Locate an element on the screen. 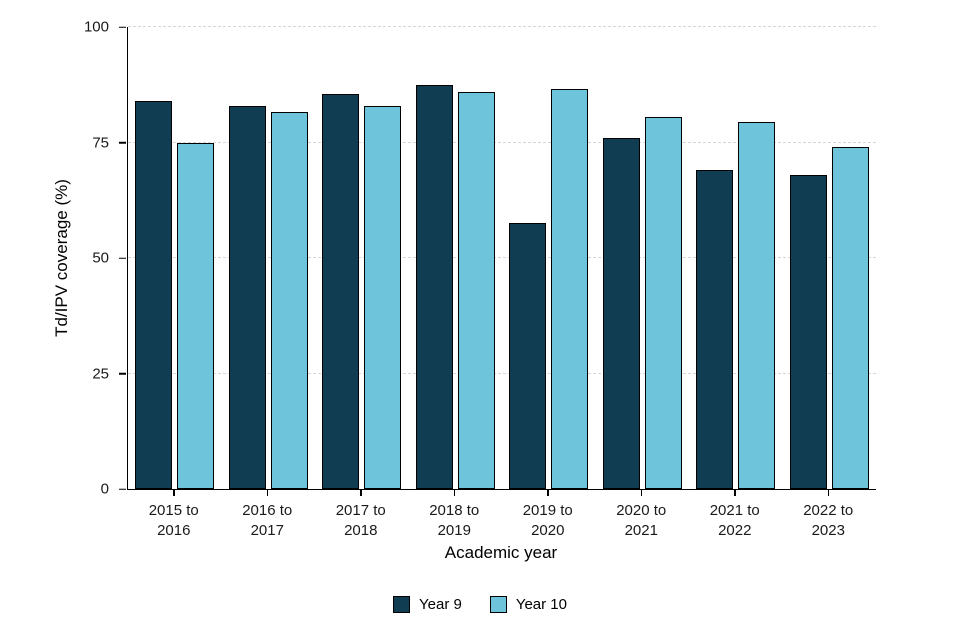 This screenshot has height=640, width=960. bar-year-10-2017-to-2018 is located at coordinates (383, 297).